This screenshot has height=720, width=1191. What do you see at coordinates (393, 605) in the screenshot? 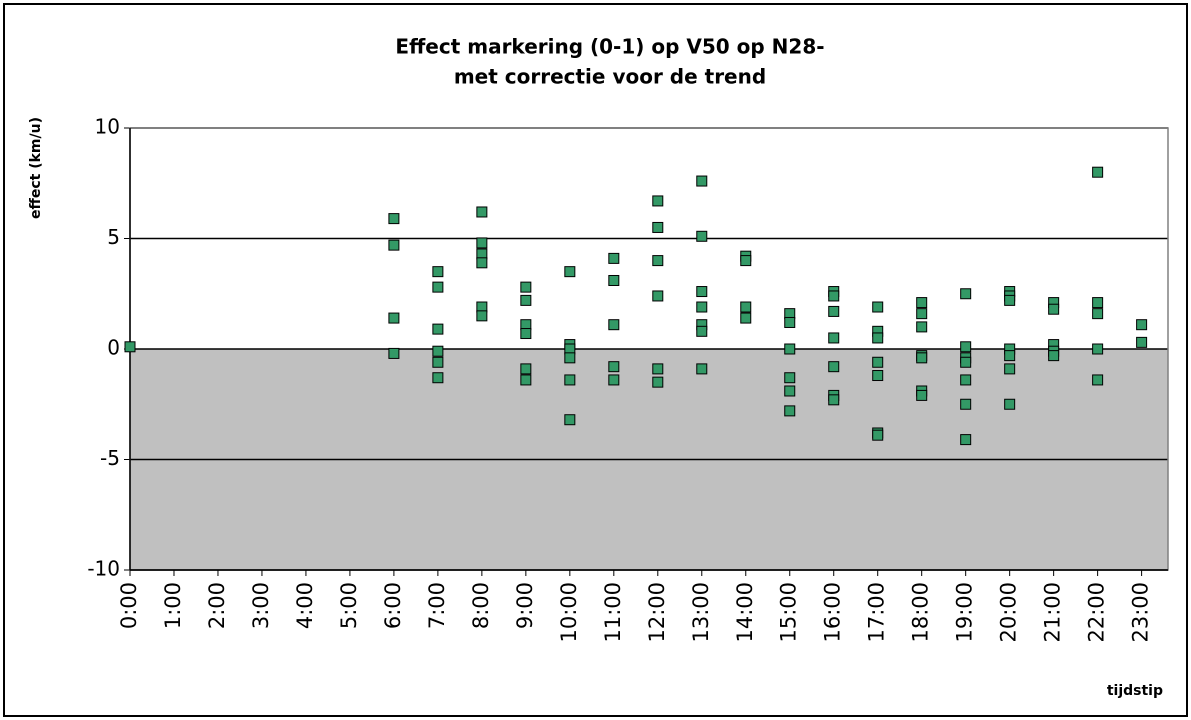
I see `x-tick-label: 6:00` at bounding box center [393, 605].